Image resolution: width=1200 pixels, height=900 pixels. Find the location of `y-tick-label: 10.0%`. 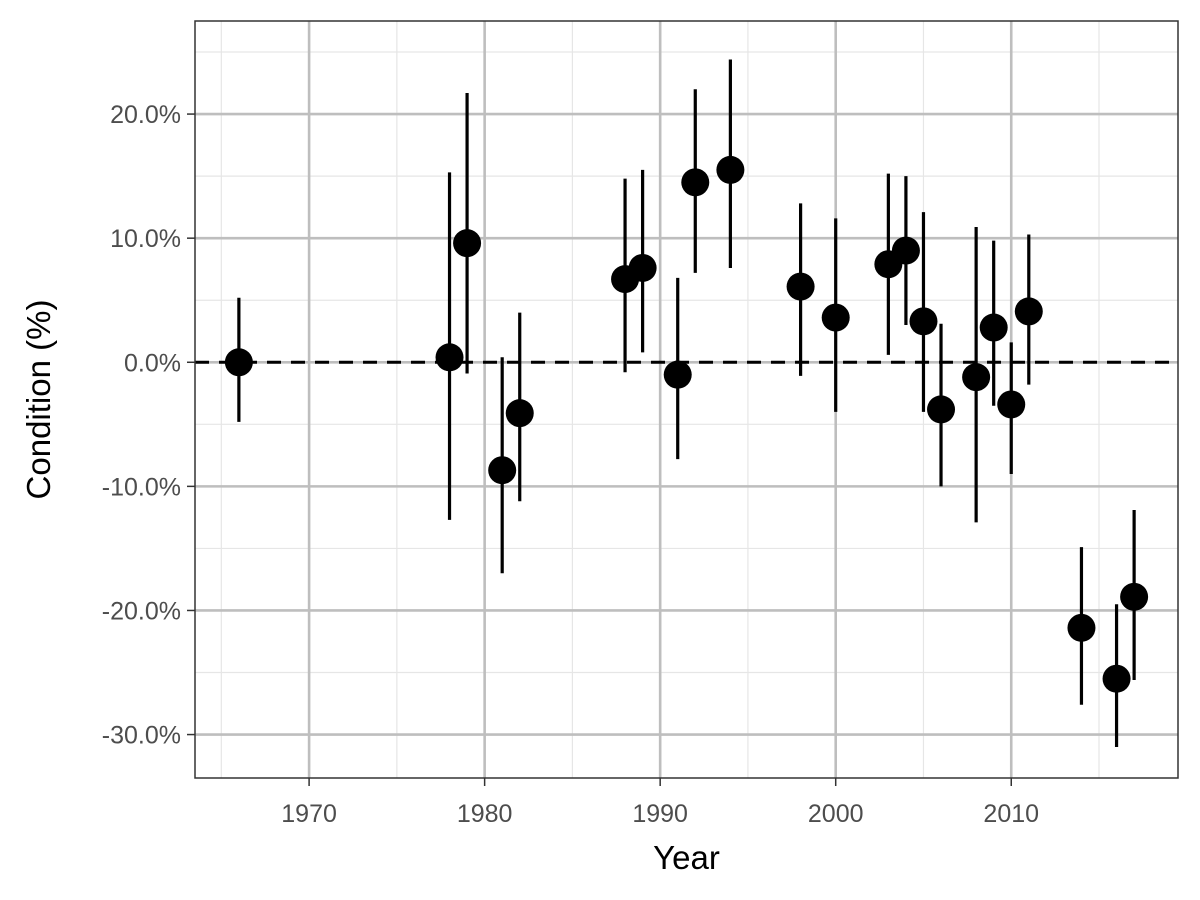

y-tick-label: 10.0% is located at coordinates (145, 239).